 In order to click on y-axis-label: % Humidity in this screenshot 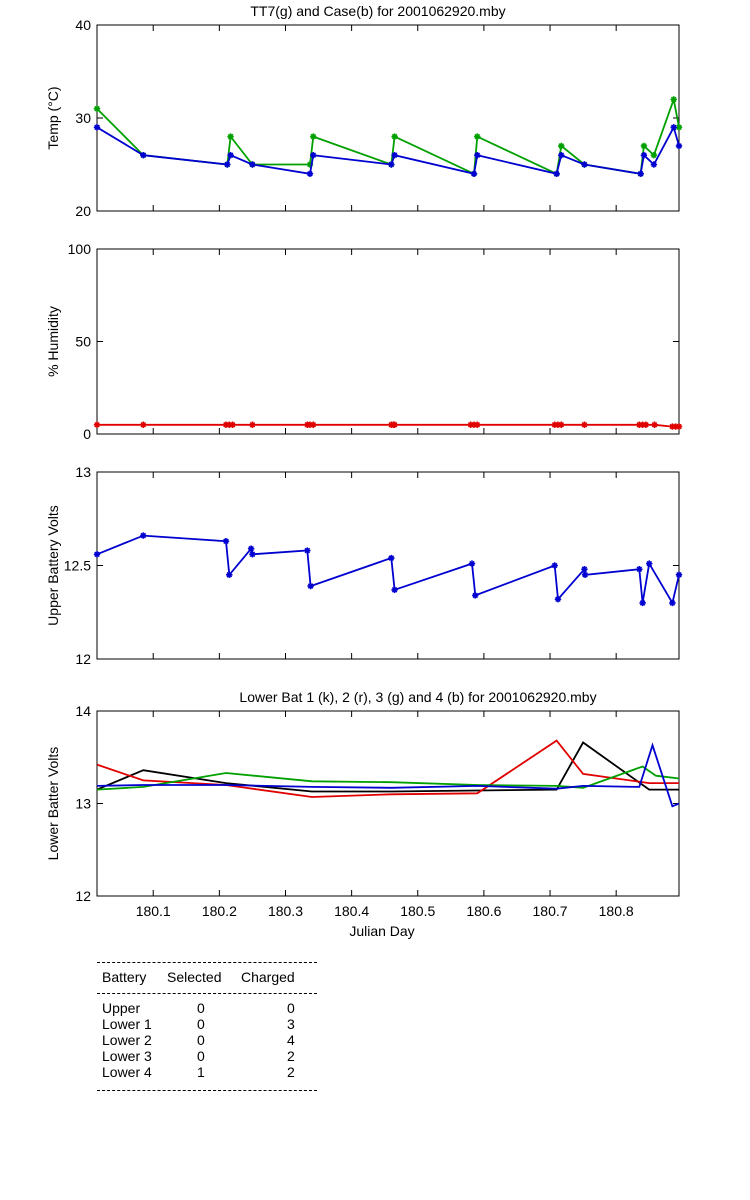, I will do `click(53, 341)`.